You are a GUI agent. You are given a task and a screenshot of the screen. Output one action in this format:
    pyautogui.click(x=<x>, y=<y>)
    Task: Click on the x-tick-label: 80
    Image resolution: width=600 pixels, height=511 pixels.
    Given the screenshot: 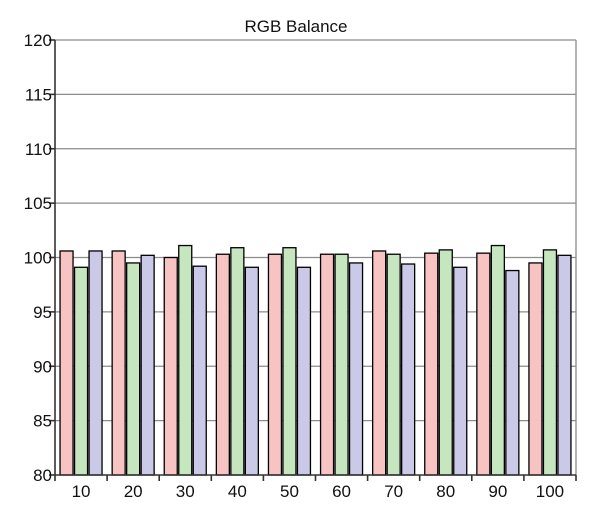 What is the action you would take?
    pyautogui.click(x=445, y=491)
    